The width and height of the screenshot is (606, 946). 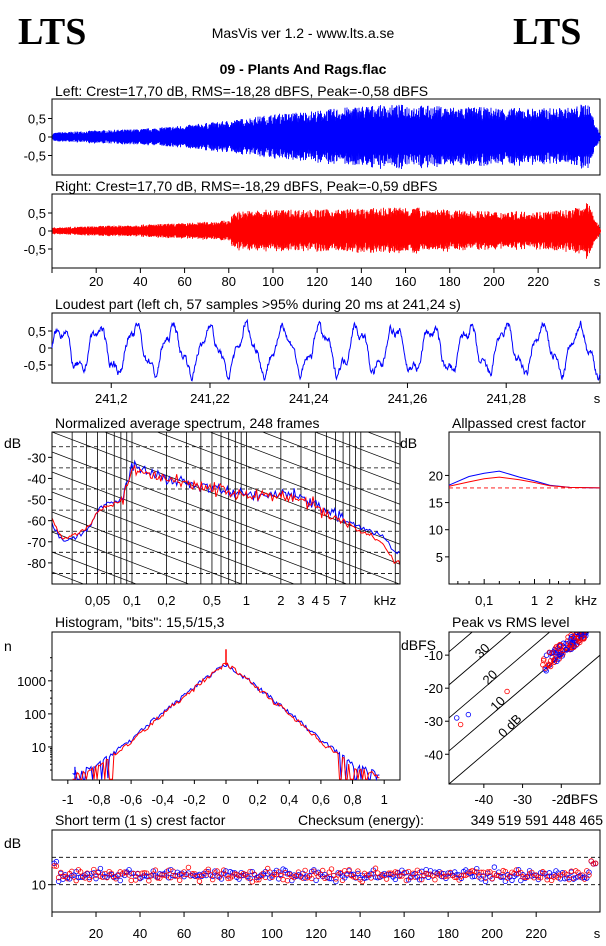 I want to click on short-term-xtick-label: 120, so click(x=316, y=933).